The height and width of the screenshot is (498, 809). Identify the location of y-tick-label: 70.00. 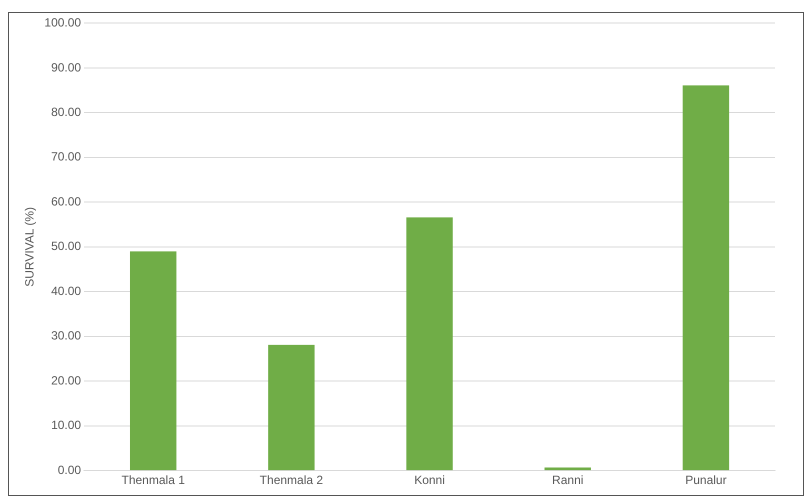
(66, 157).